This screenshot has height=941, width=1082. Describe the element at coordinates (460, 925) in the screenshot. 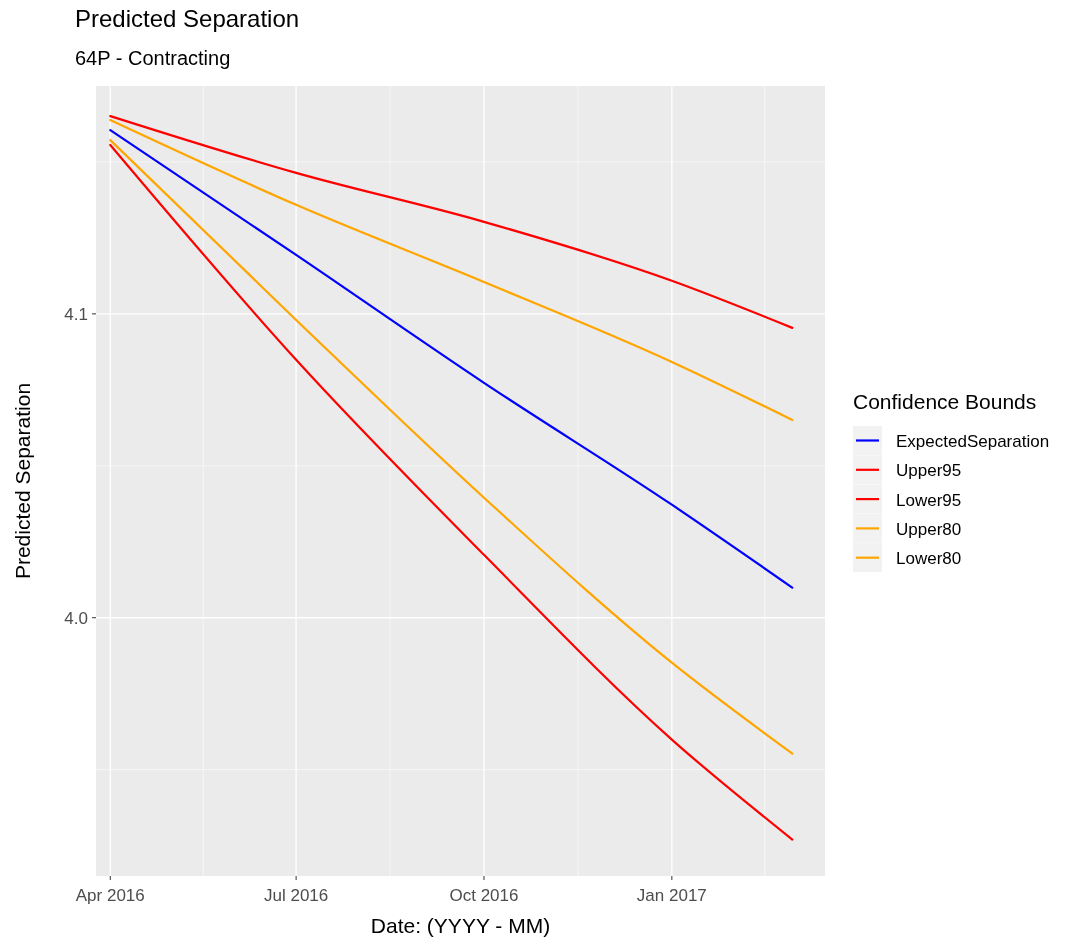

I see `x-axis-title: Date: (YYYY - MM)` at that location.